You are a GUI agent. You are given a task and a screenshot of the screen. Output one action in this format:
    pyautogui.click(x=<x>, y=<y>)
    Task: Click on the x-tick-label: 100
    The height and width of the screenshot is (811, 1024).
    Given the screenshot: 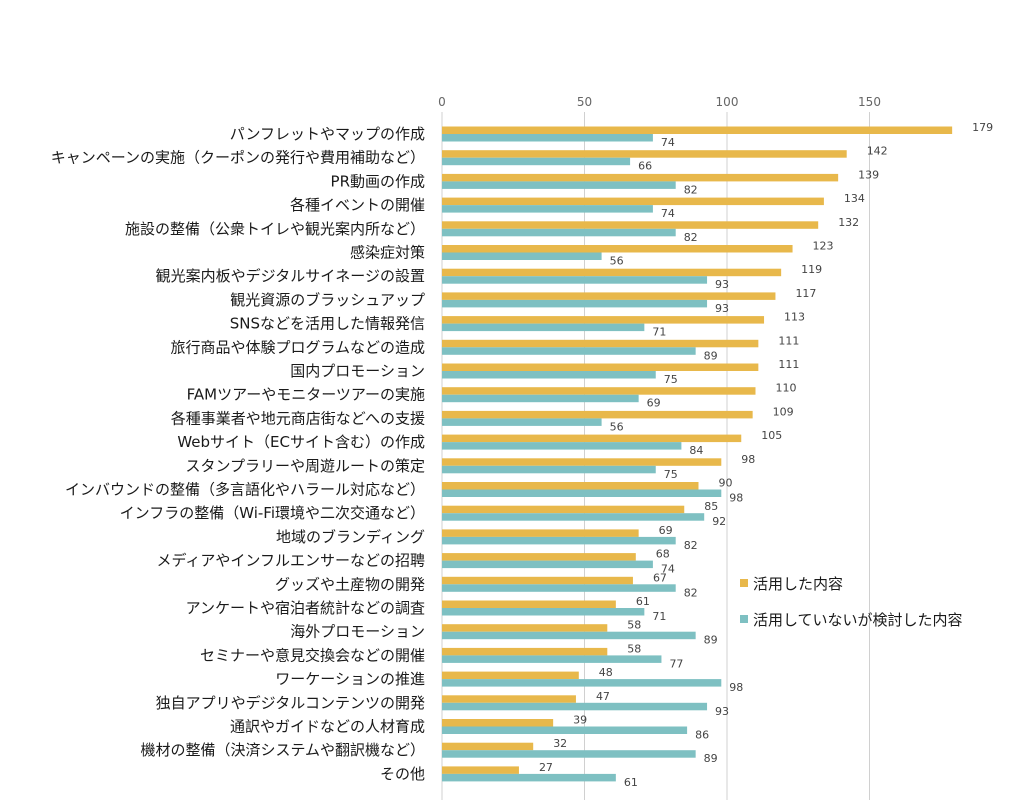 What is the action you would take?
    pyautogui.click(x=727, y=102)
    